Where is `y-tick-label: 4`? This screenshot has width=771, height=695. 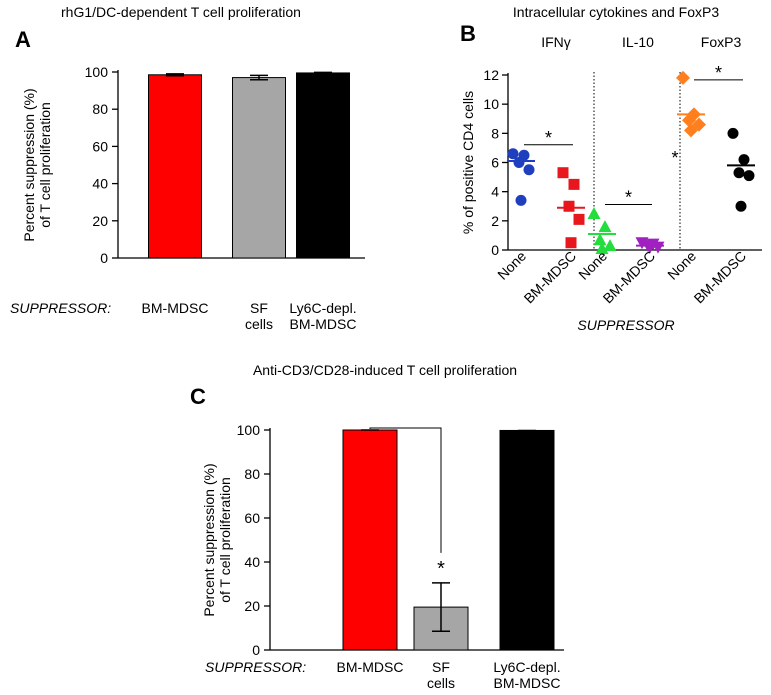 y-tick-label: 4 is located at coordinates (495, 192).